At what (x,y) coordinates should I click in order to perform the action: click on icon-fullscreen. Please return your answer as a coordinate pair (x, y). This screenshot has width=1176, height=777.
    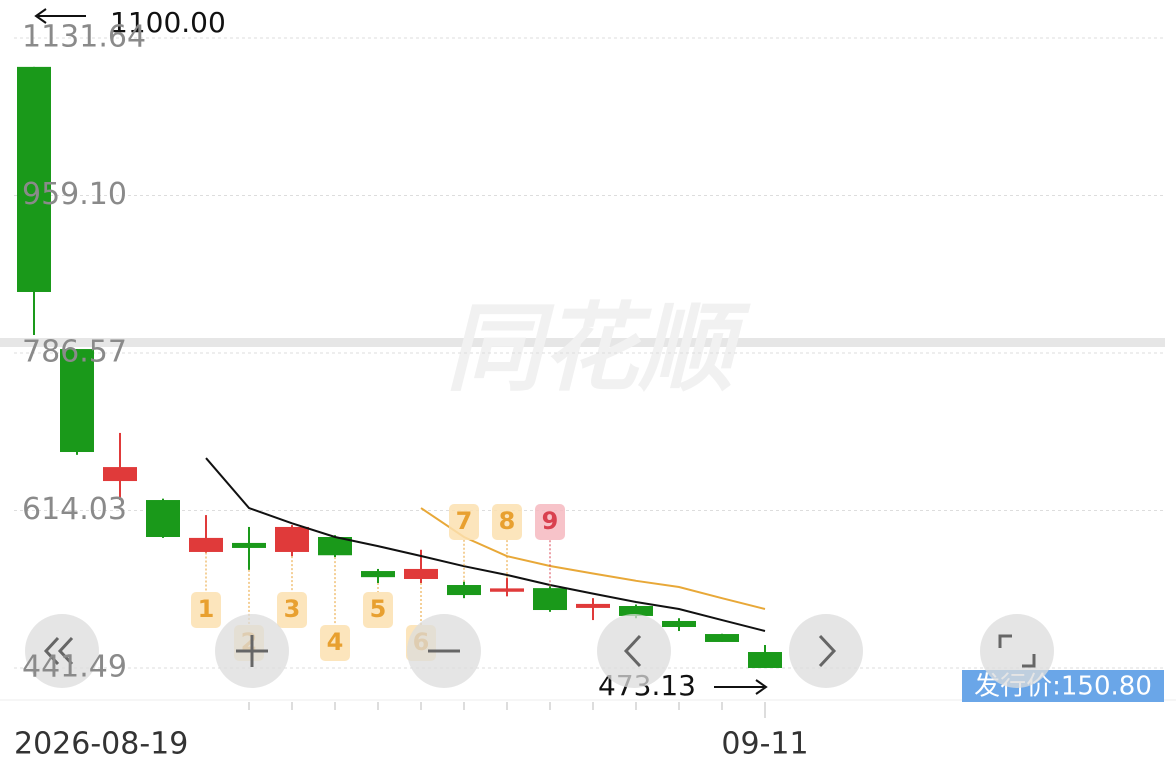
    Looking at the image, I should click on (1017, 651).